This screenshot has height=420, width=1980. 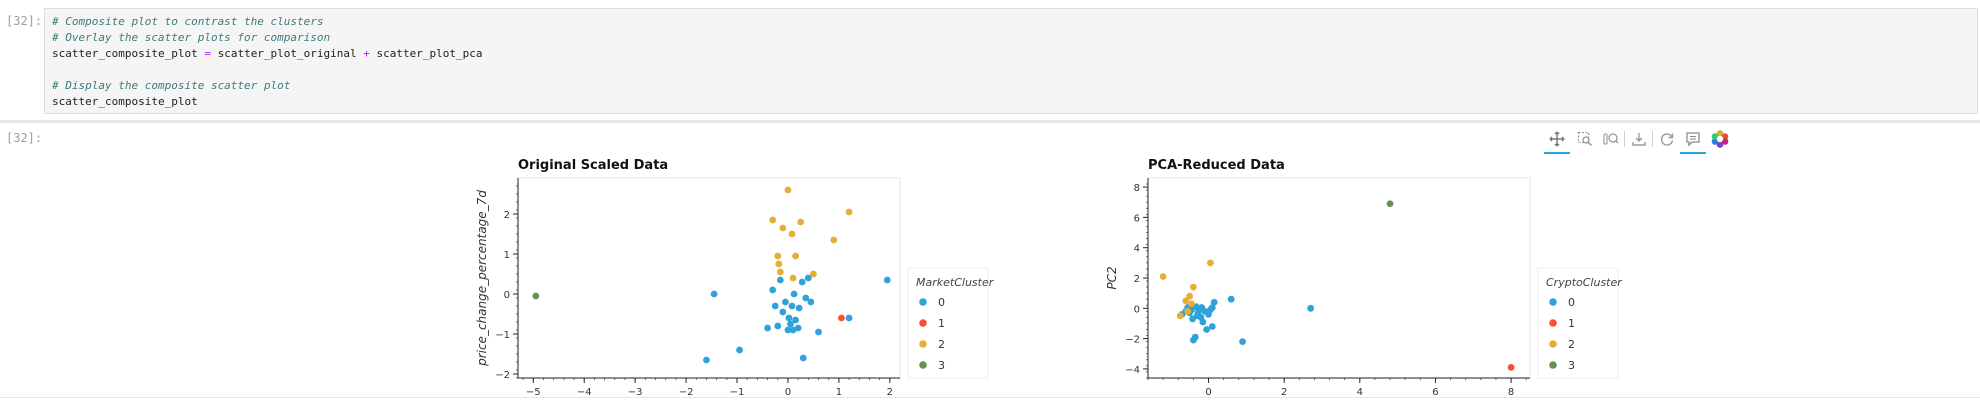 What do you see at coordinates (737, 392) in the screenshot?
I see `x-tick-label: −1` at bounding box center [737, 392].